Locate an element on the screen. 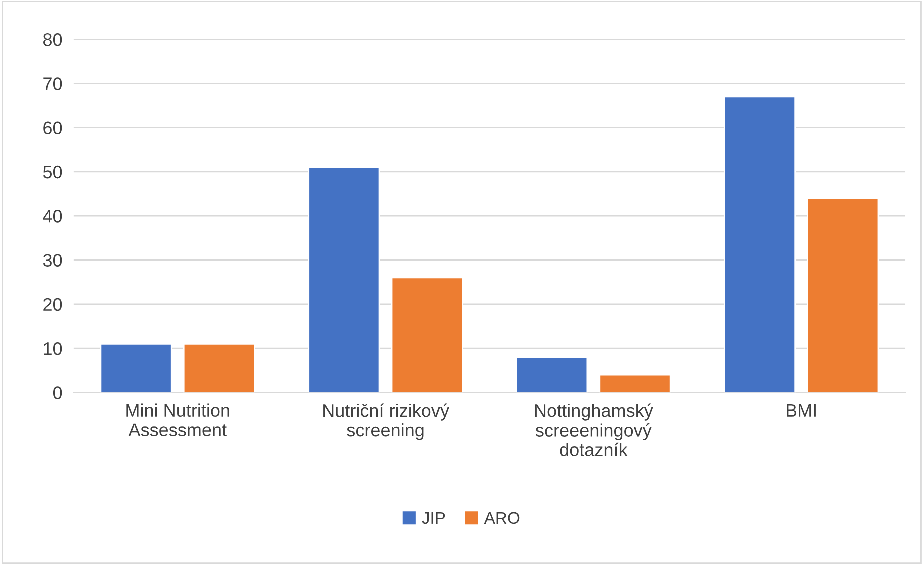 This screenshot has width=924, height=565. y-tick-label: 10 is located at coordinates (53, 349).